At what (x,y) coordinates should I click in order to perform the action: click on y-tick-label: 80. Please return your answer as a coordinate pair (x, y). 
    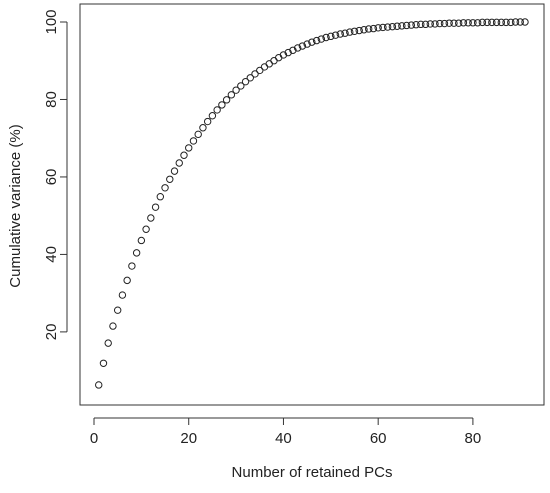
    Looking at the image, I should click on (51, 99).